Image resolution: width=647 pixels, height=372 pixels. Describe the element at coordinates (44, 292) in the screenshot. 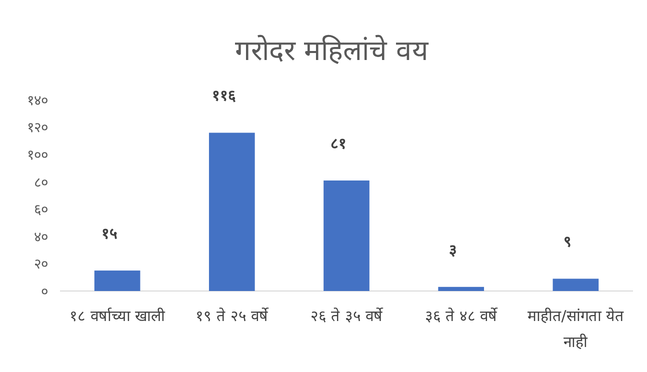

I see `y-tick-label: ०` at that location.